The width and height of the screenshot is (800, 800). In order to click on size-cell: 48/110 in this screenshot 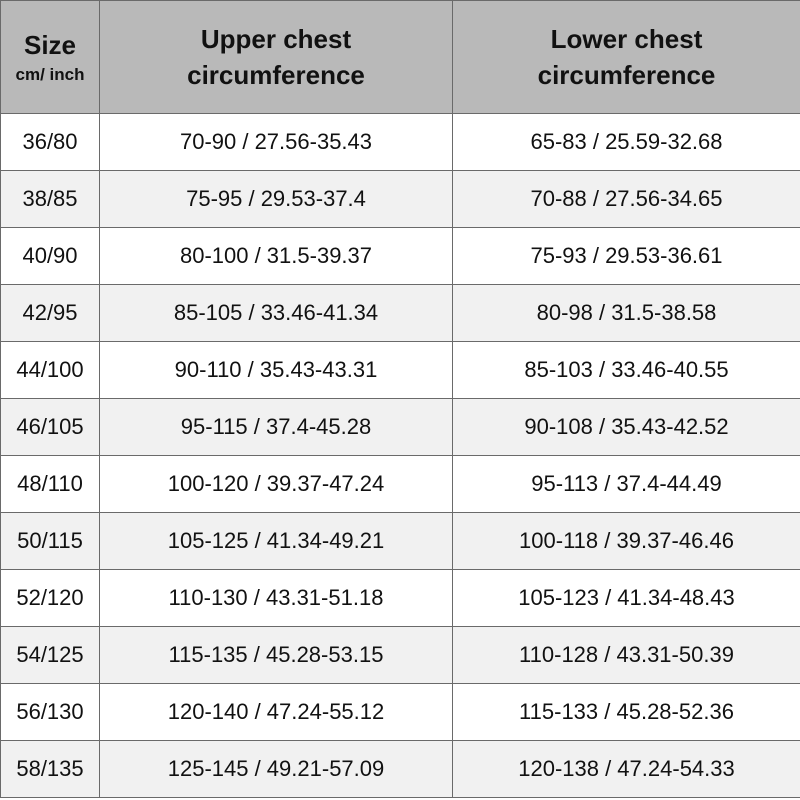, I will do `click(50, 484)`.